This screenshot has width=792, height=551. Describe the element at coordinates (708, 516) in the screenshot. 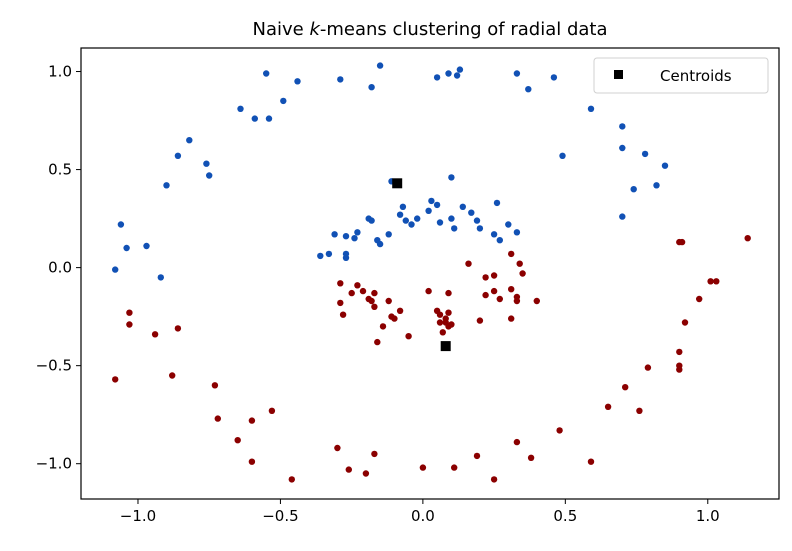

I see `x-tick-label-4: 1.0` at that location.